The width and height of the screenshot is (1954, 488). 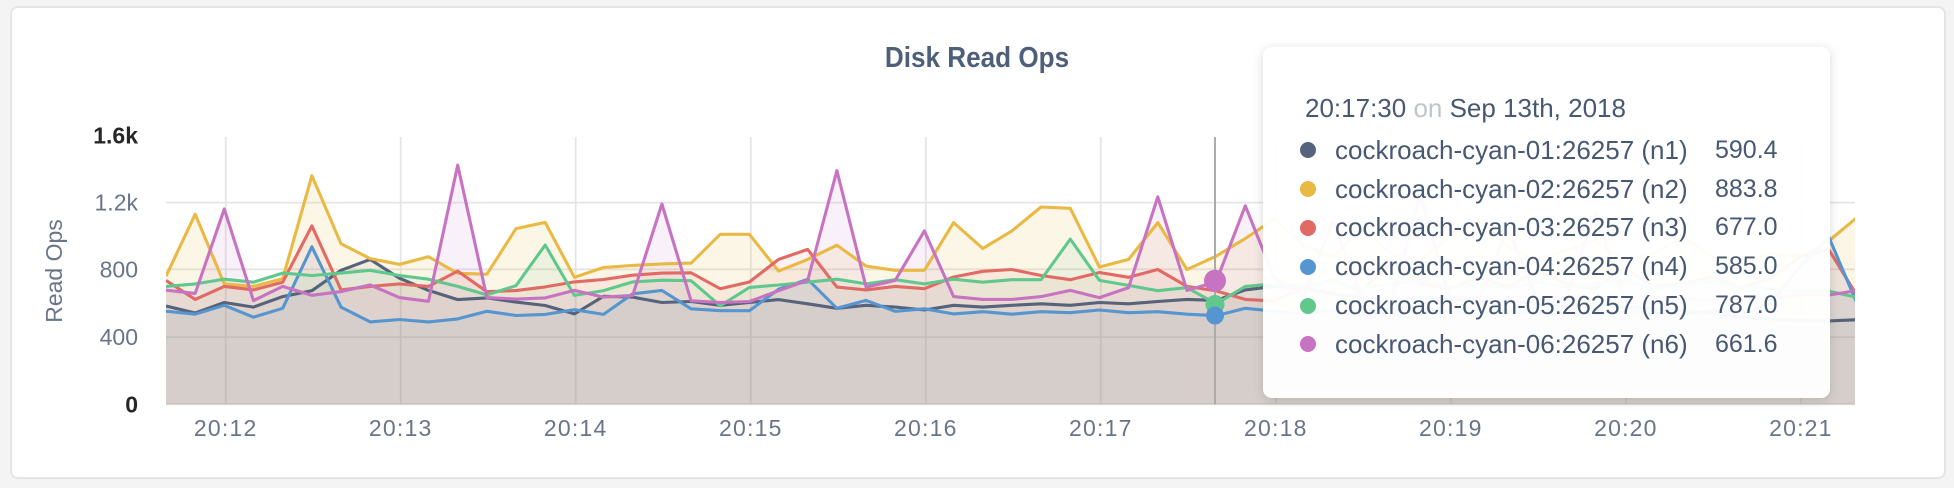 I want to click on svg-text: 800, so click(x=119, y=269).